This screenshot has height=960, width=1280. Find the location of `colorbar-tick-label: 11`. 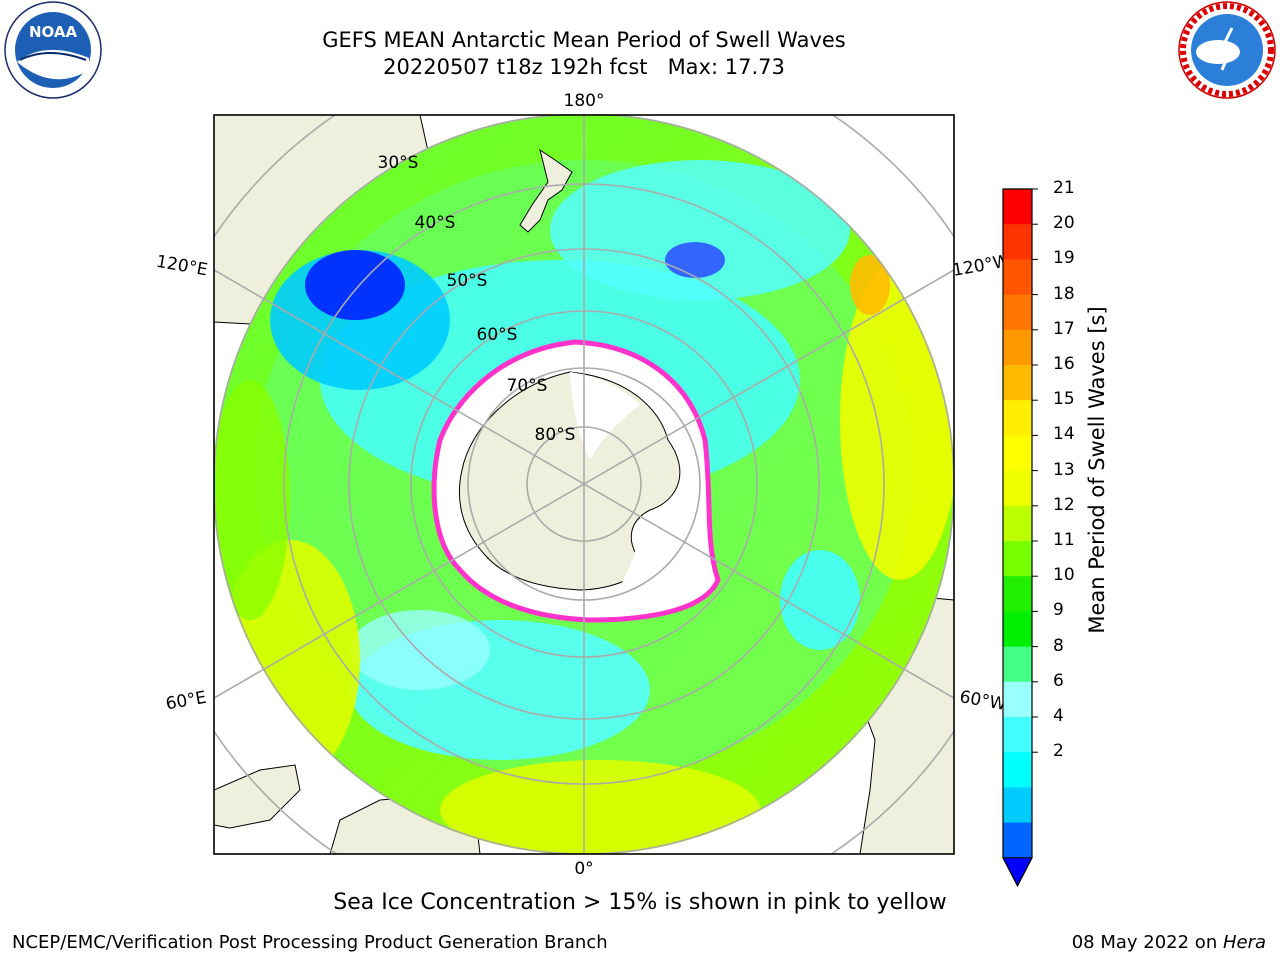

colorbar-tick-label: 11 is located at coordinates (1064, 540).